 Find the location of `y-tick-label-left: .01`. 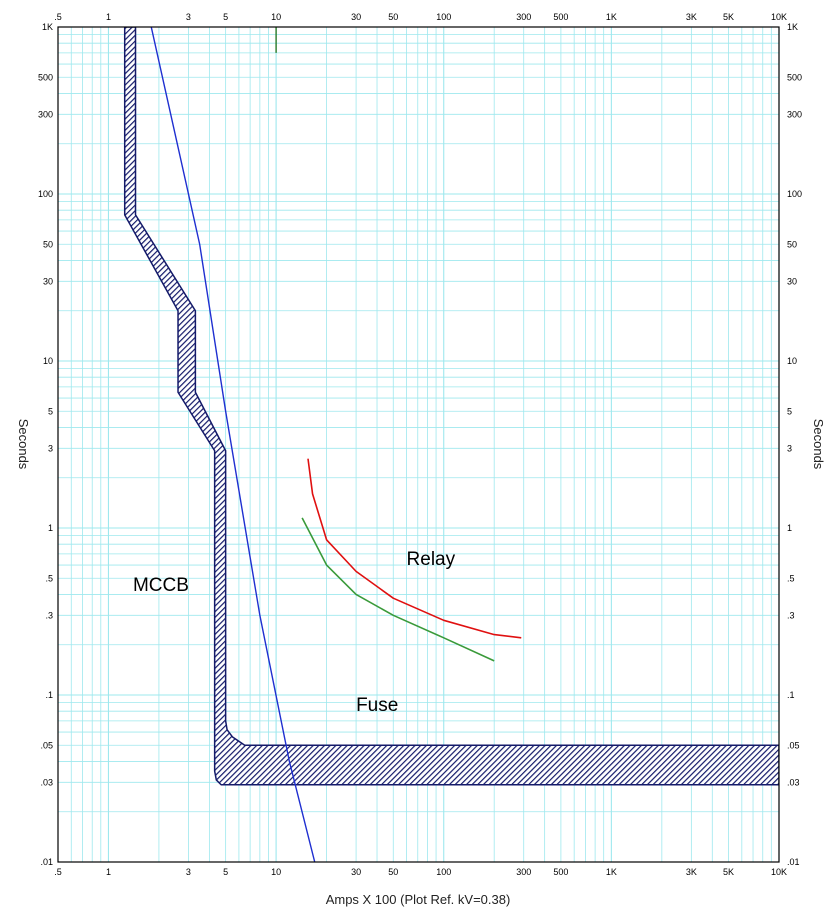

y-tick-label-left: .01 is located at coordinates (46, 862).